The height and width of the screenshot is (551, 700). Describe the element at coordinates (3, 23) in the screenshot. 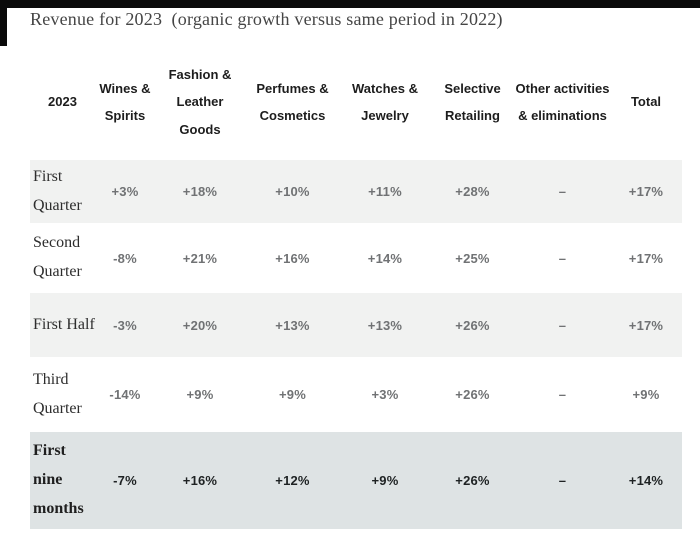

I see `left-black-bar` at that location.